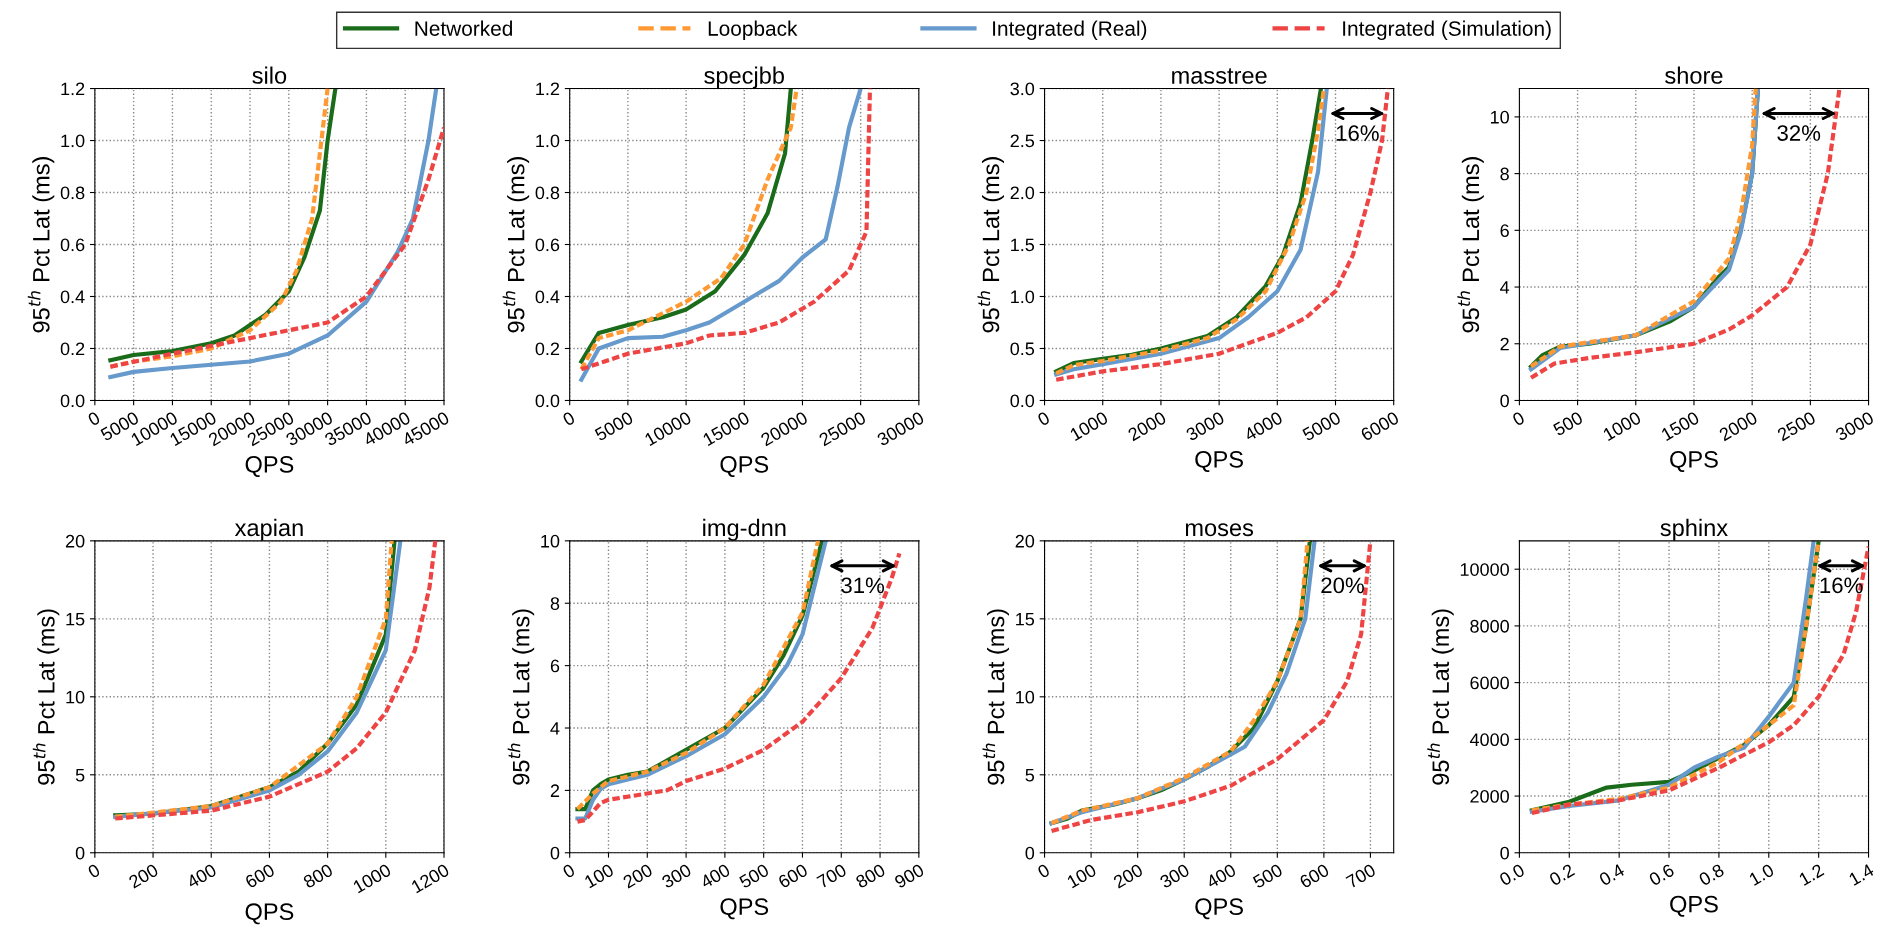 The image size is (1897, 932). Describe the element at coordinates (1379, 426) in the screenshot. I see `x-tick-label: 6000` at that location.